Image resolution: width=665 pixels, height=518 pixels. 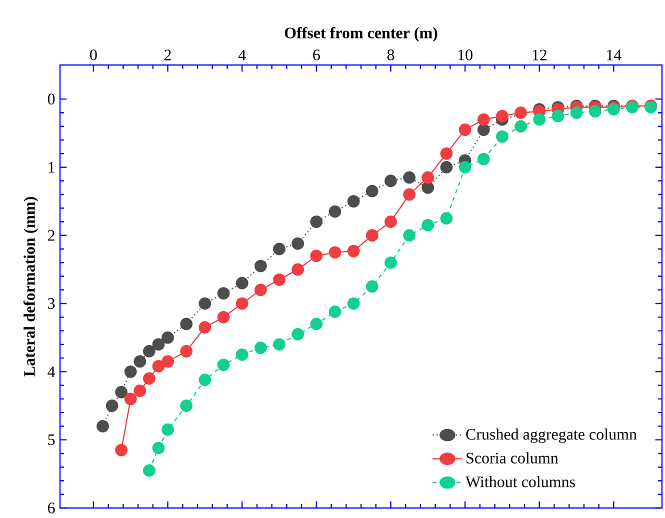 What do you see at coordinates (614, 55) in the screenshot?
I see `x-tick-label: 14` at bounding box center [614, 55].